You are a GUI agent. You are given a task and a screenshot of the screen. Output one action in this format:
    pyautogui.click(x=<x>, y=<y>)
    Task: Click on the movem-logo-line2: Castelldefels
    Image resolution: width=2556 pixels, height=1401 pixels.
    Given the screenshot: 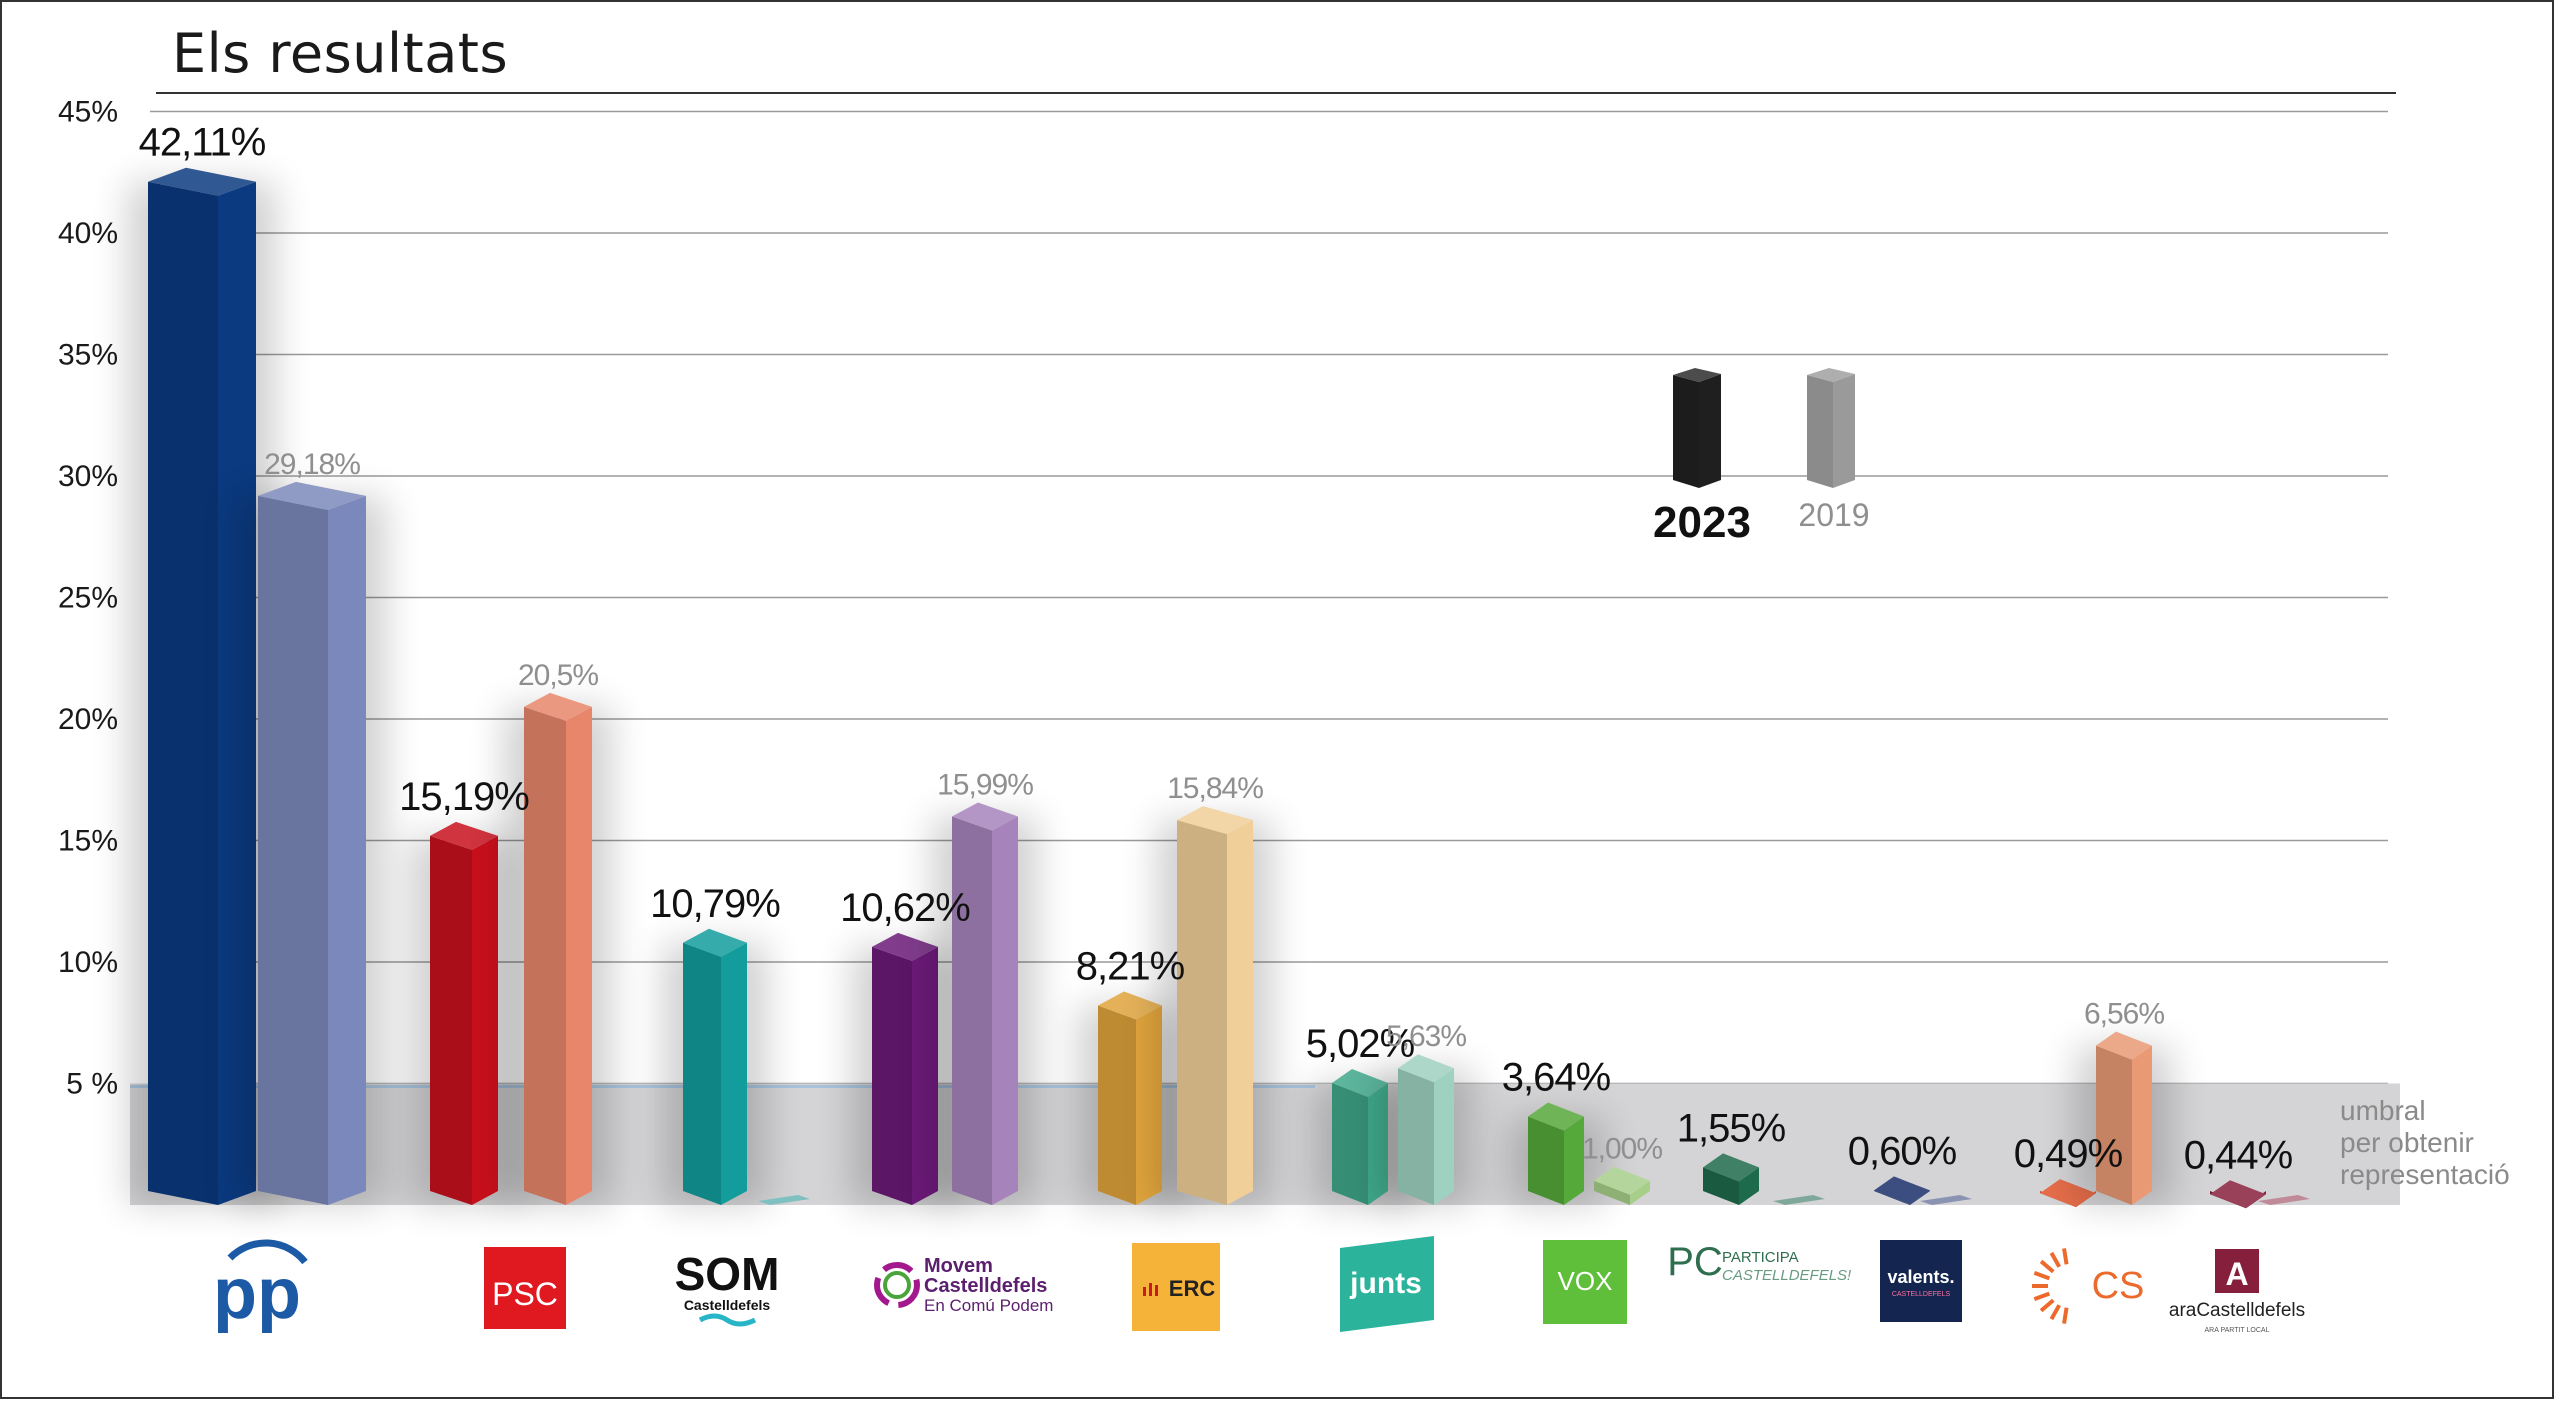 What is the action you would take?
    pyautogui.click(x=985, y=1286)
    